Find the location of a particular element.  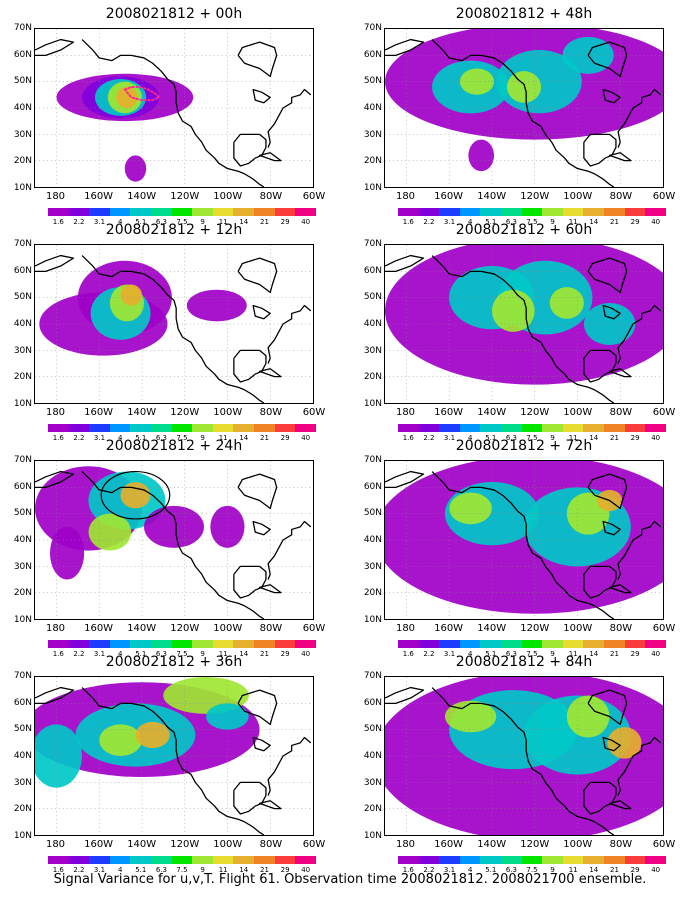

panel-title: 2008021812 + 48h is located at coordinates (524, 14).